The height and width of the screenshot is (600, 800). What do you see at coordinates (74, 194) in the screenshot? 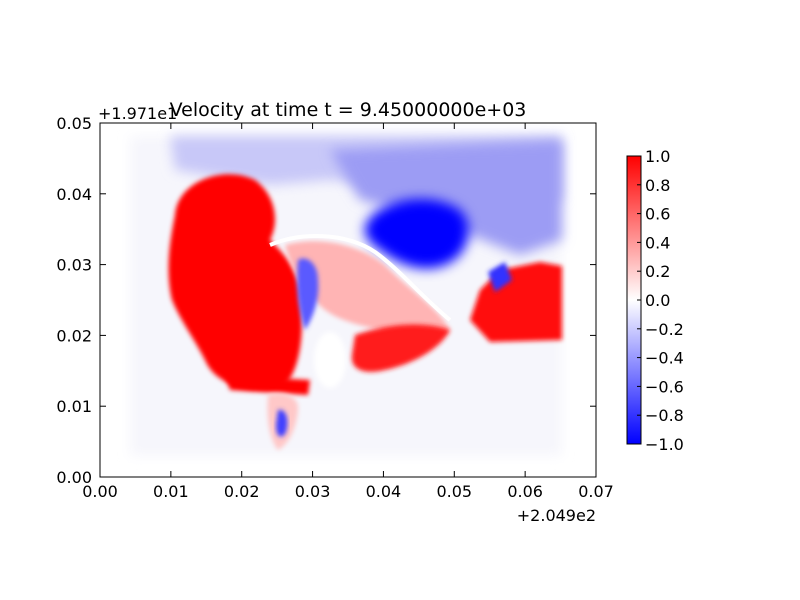
I see `y-tick-label: 0.04` at bounding box center [74, 194].